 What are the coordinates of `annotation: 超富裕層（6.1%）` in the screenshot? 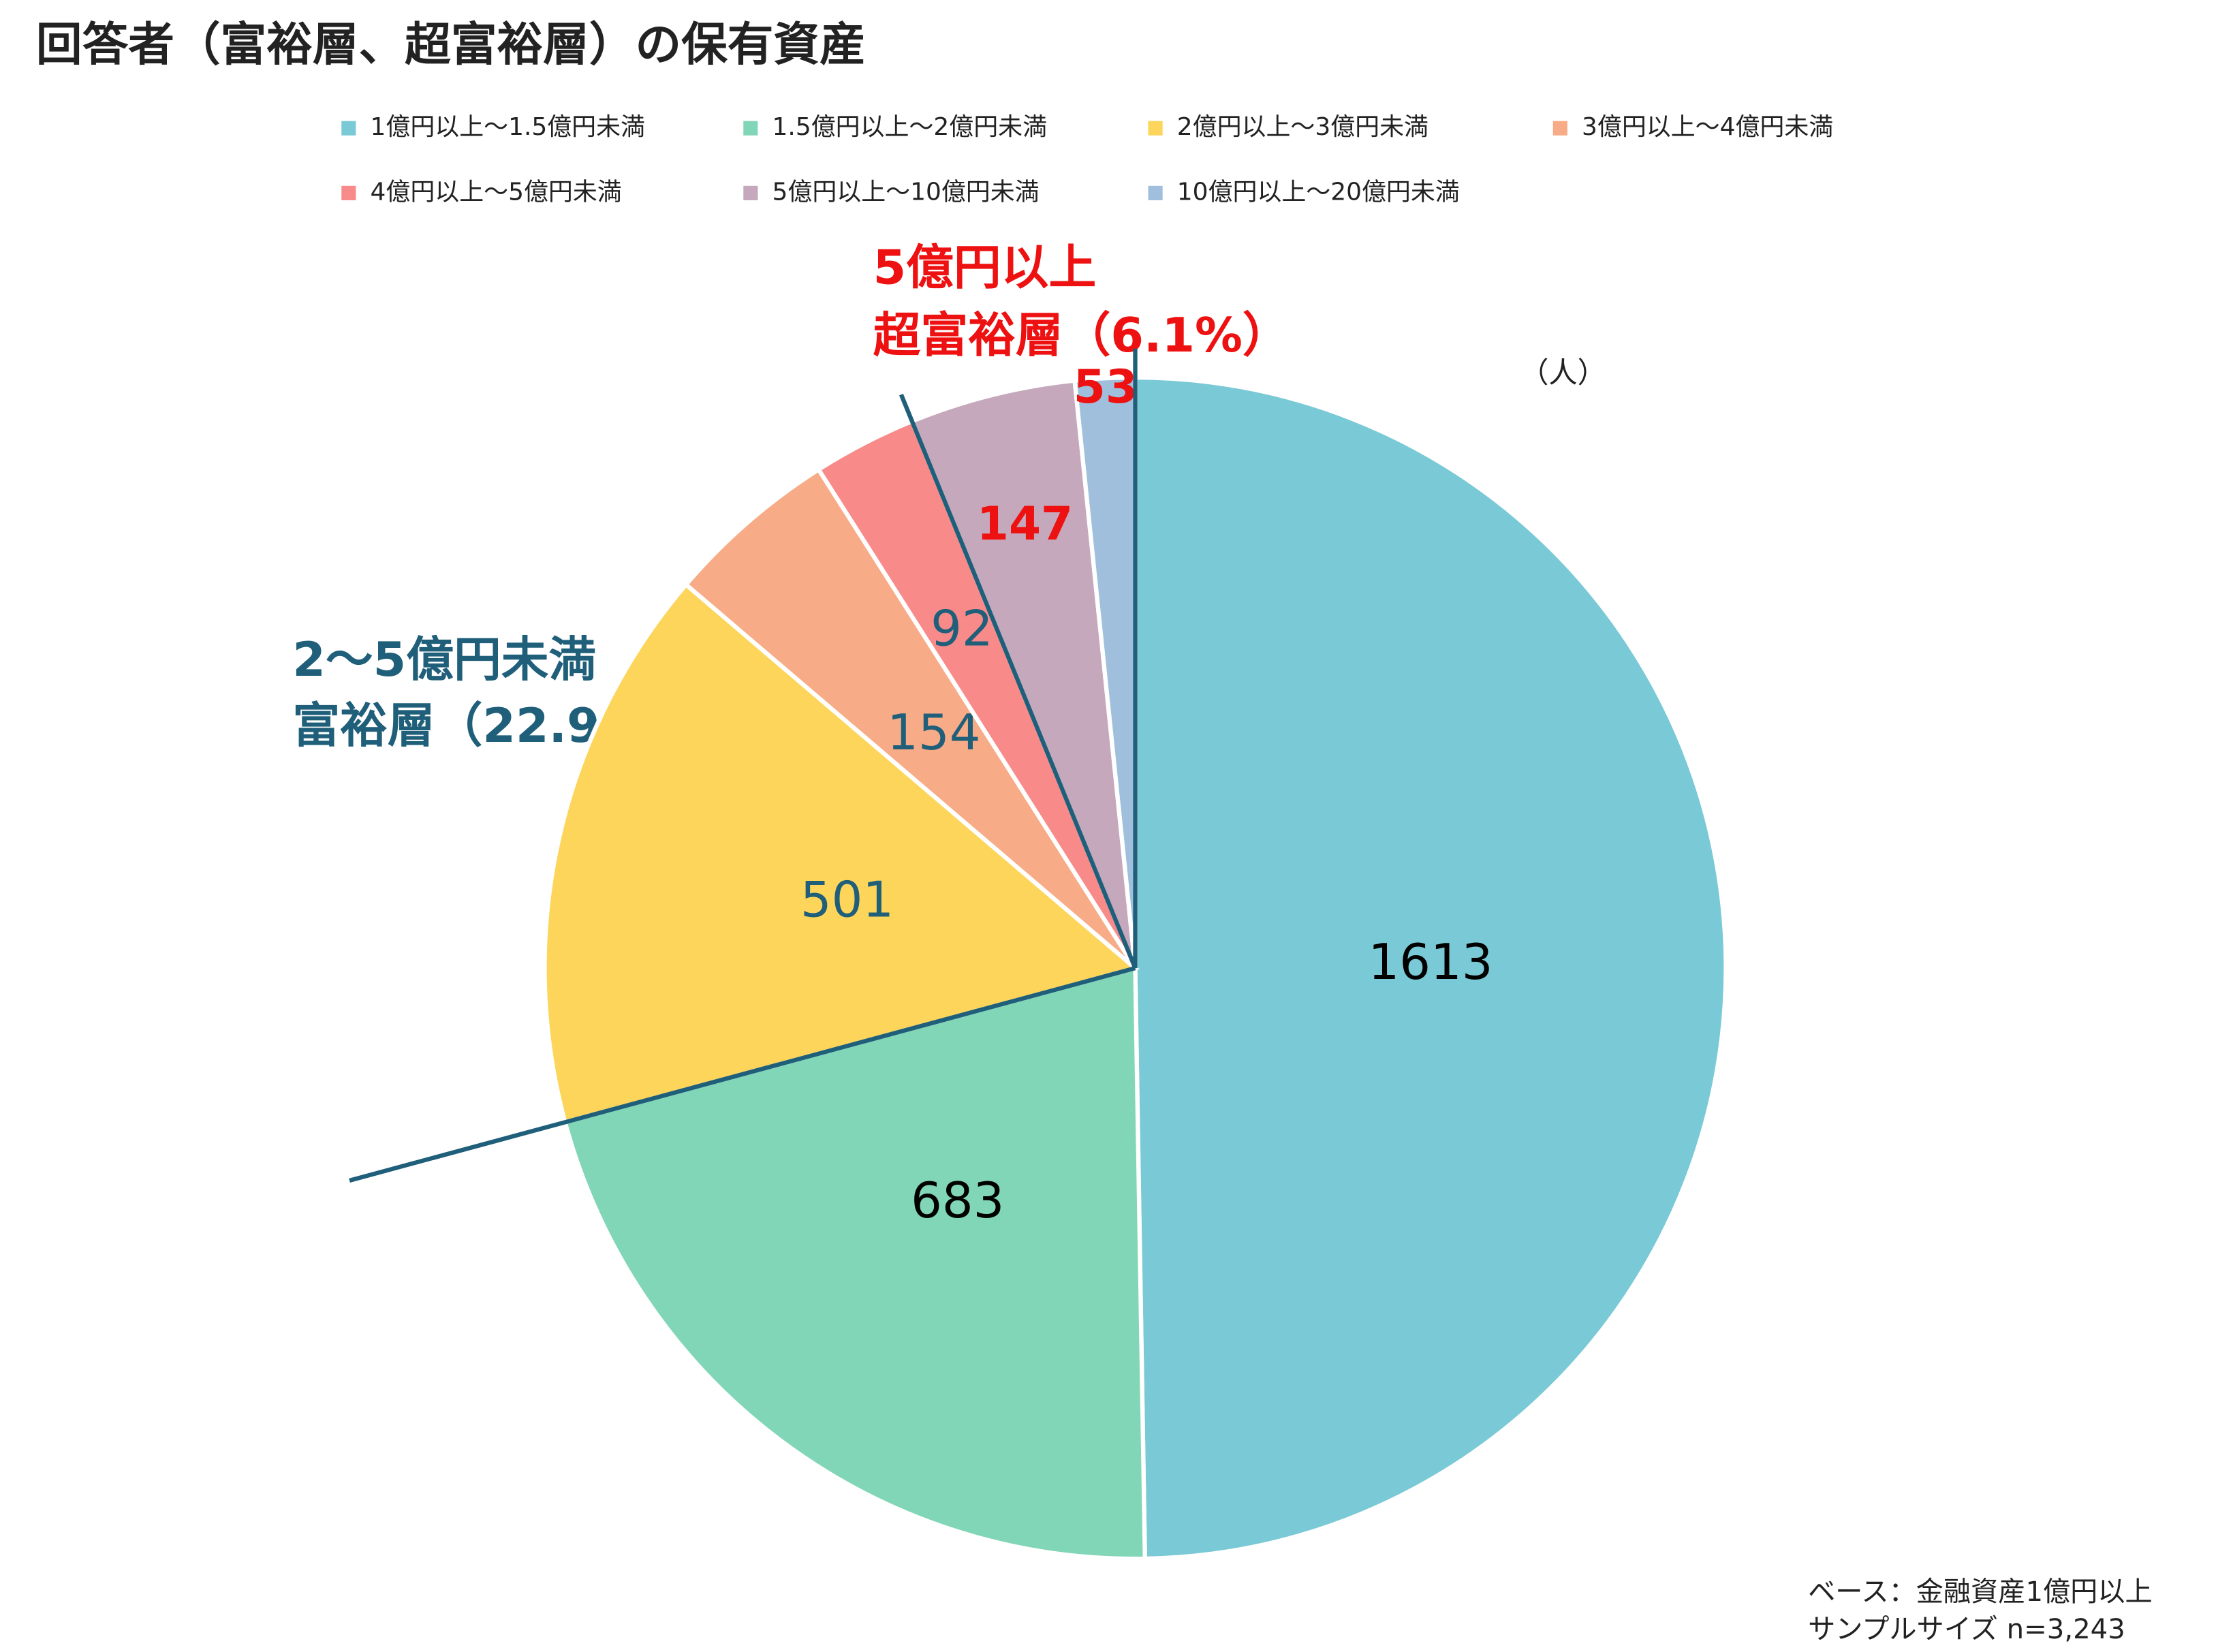 It's located at (1081, 335).